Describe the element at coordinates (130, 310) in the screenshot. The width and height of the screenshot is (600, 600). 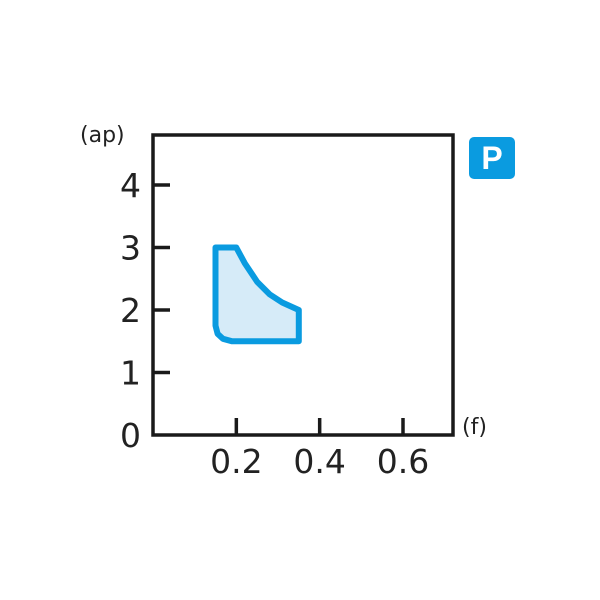
I see `y-tick-label: 2` at that location.